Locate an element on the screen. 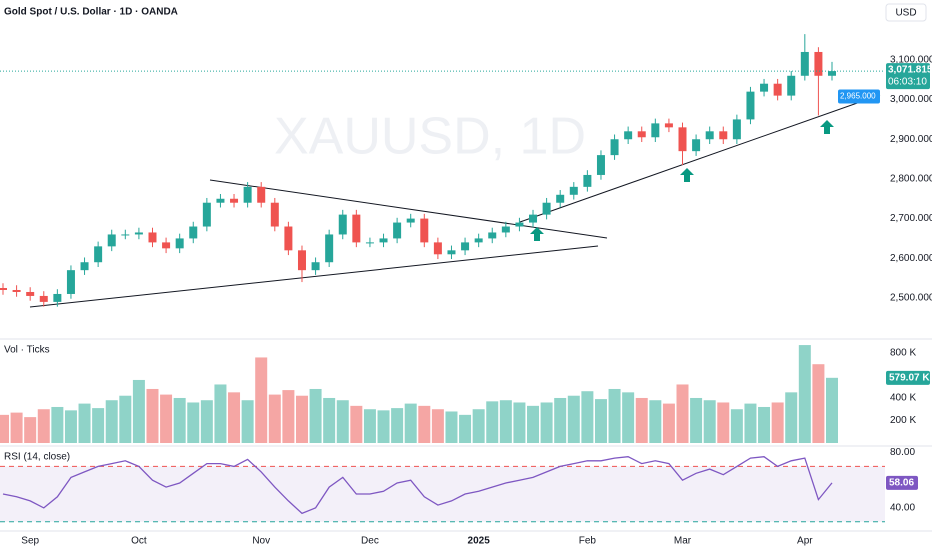 The image size is (932, 550). x-tick-label: Nov is located at coordinates (261, 541).